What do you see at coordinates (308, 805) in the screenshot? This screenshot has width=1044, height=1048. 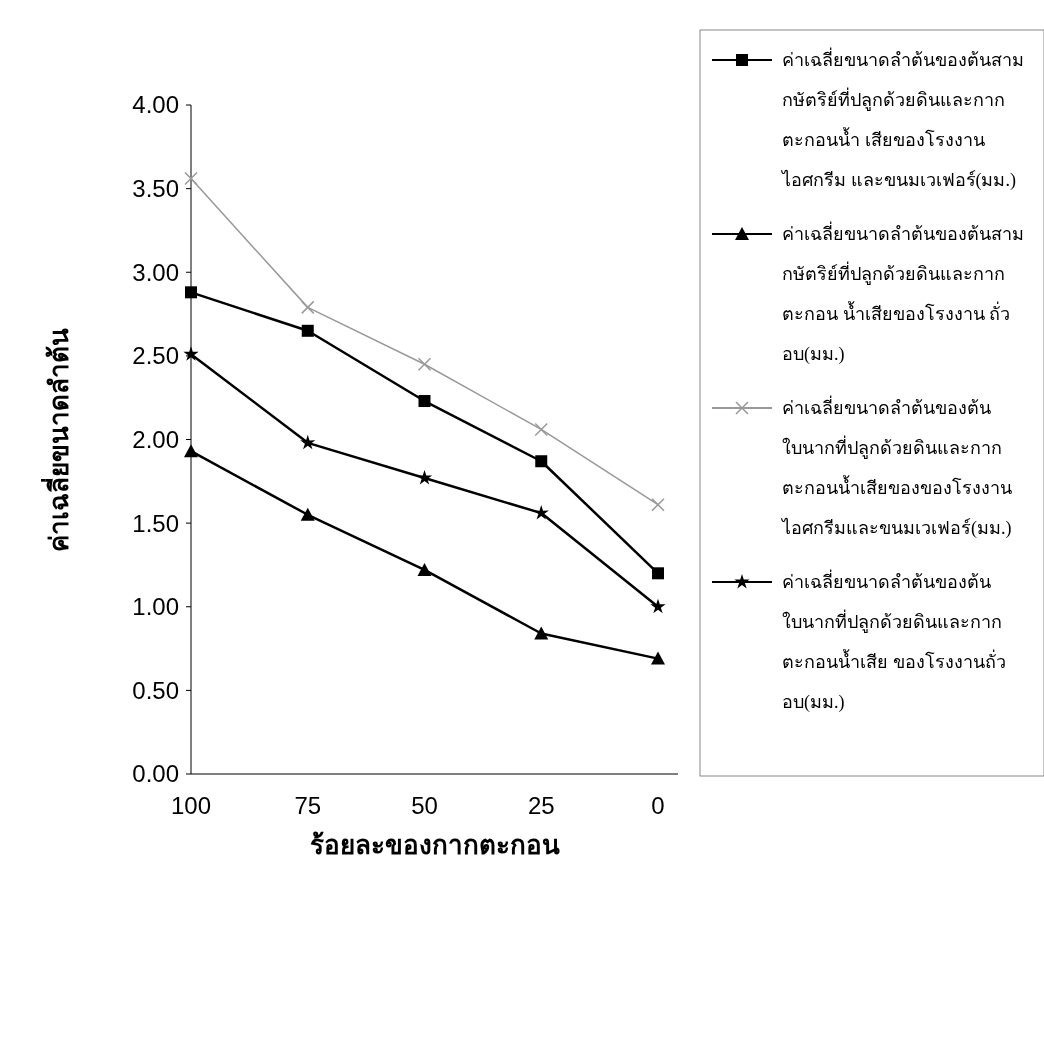 I see `x-tick-label: 75` at bounding box center [308, 805].